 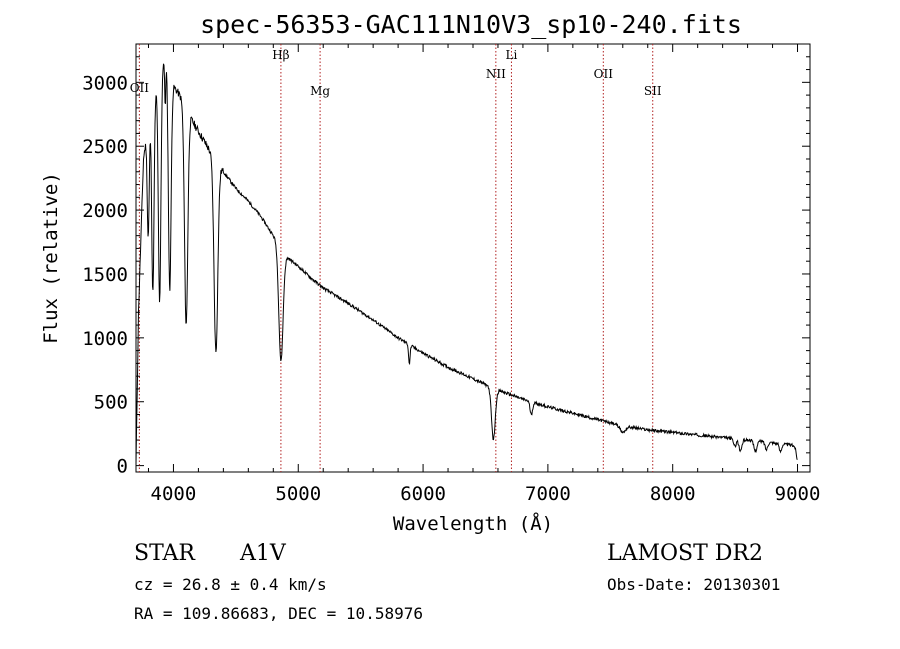 I want to click on x-tick-label: 9000, so click(x=798, y=494).